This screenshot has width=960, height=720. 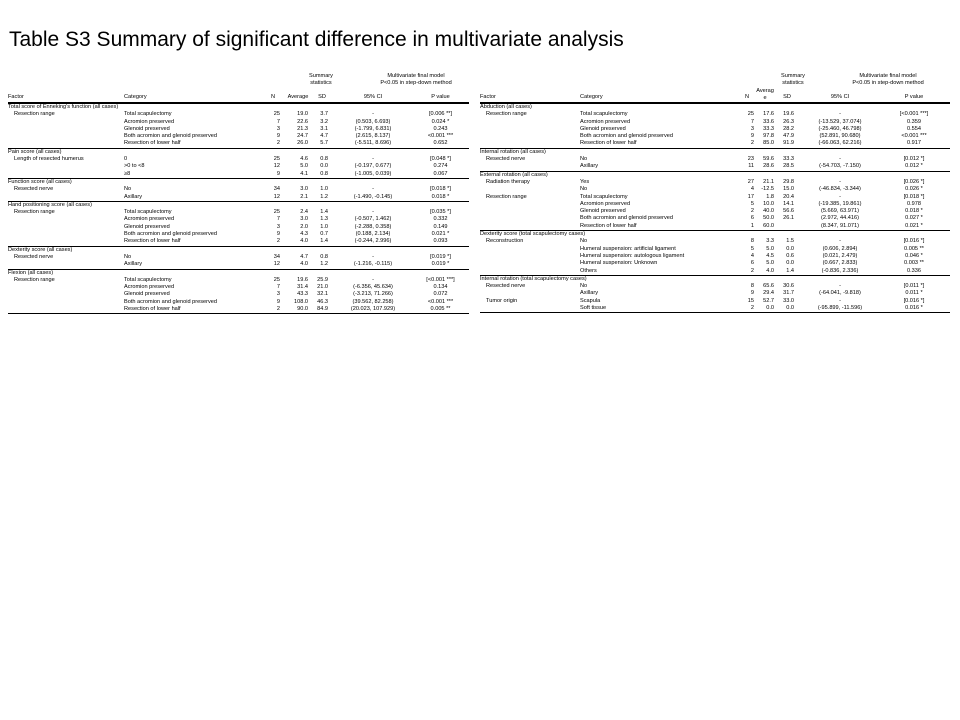 What do you see at coordinates (914, 159) in the screenshot?
I see `p-value-cell: [0.012 *]` at bounding box center [914, 159].